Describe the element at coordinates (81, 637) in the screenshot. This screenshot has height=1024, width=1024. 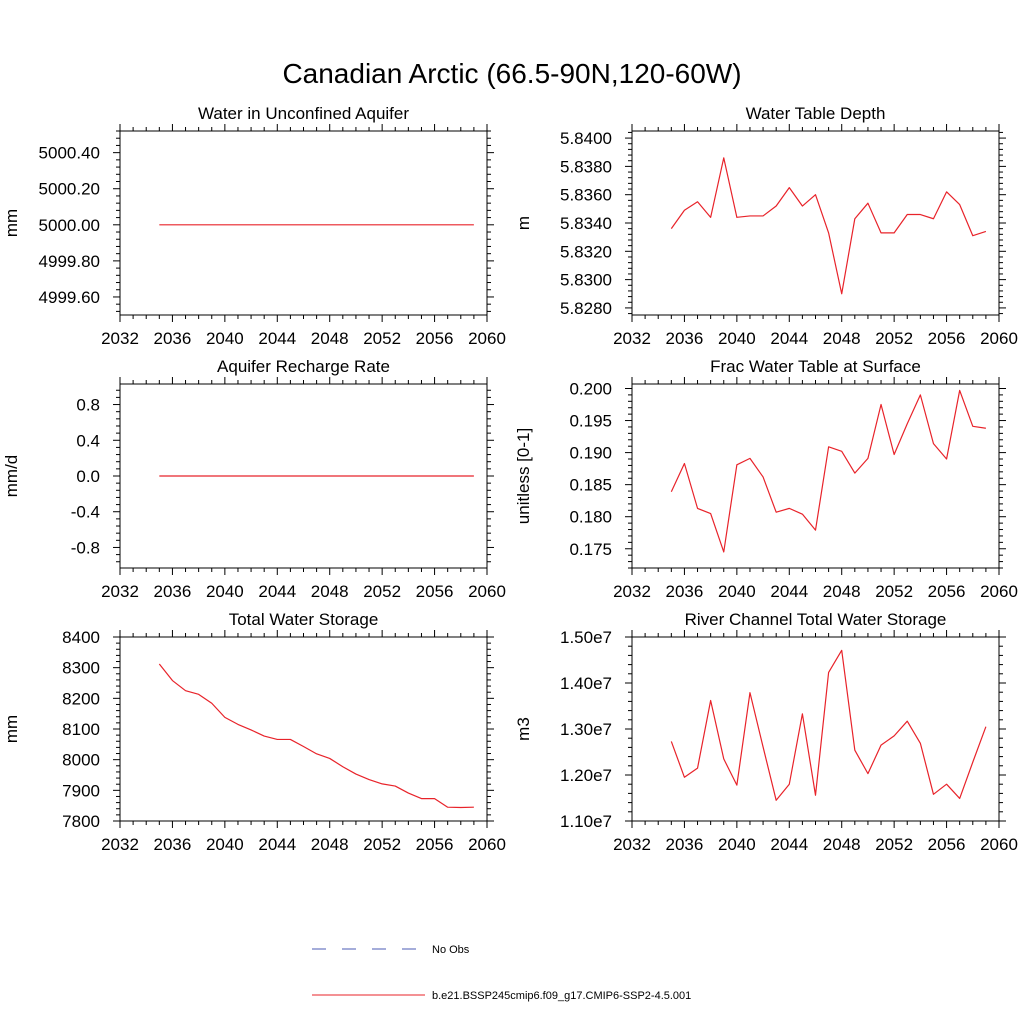
I see `y-tick-label: 8400` at that location.